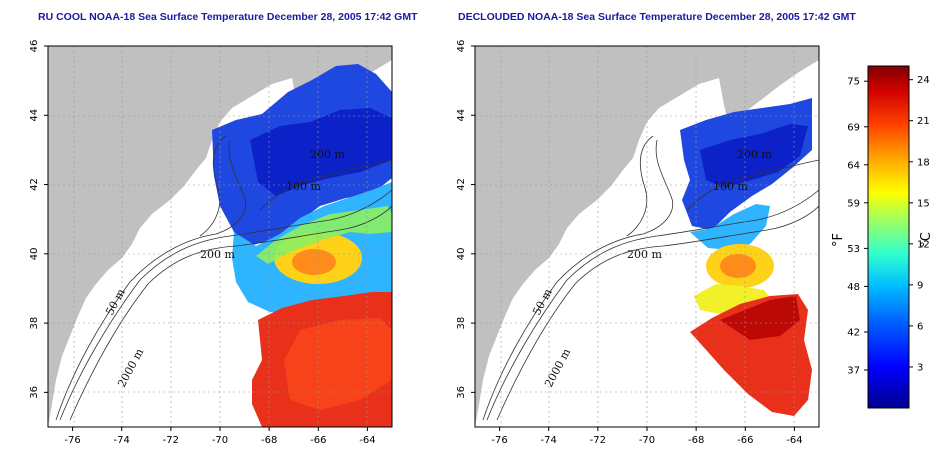 The image size is (950, 475). What do you see at coordinates (853, 249) in the screenshot?
I see `colorbar-fahrenheit-label: 53` at bounding box center [853, 249].